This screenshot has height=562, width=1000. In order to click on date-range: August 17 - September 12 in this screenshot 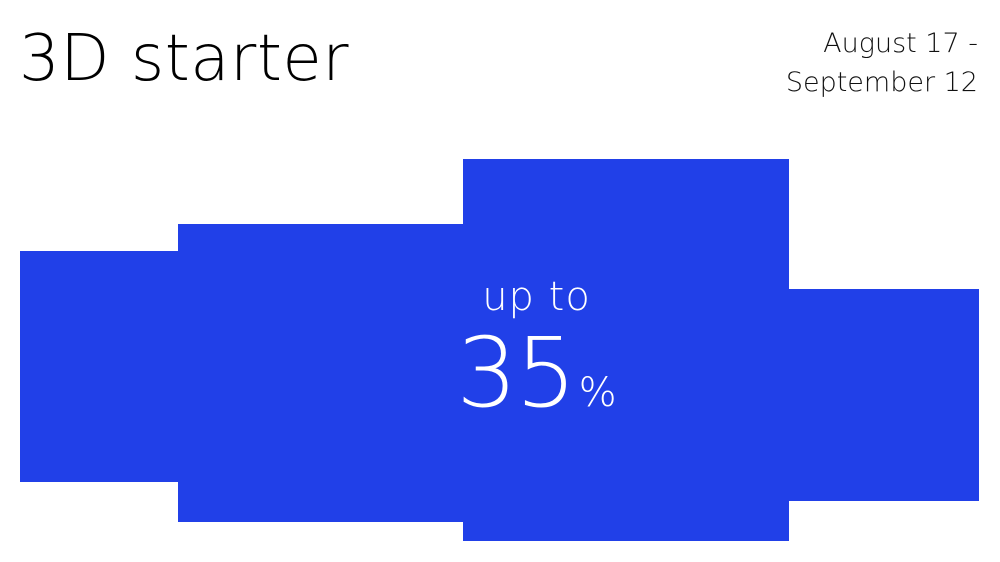, I will do `click(882, 63)`.